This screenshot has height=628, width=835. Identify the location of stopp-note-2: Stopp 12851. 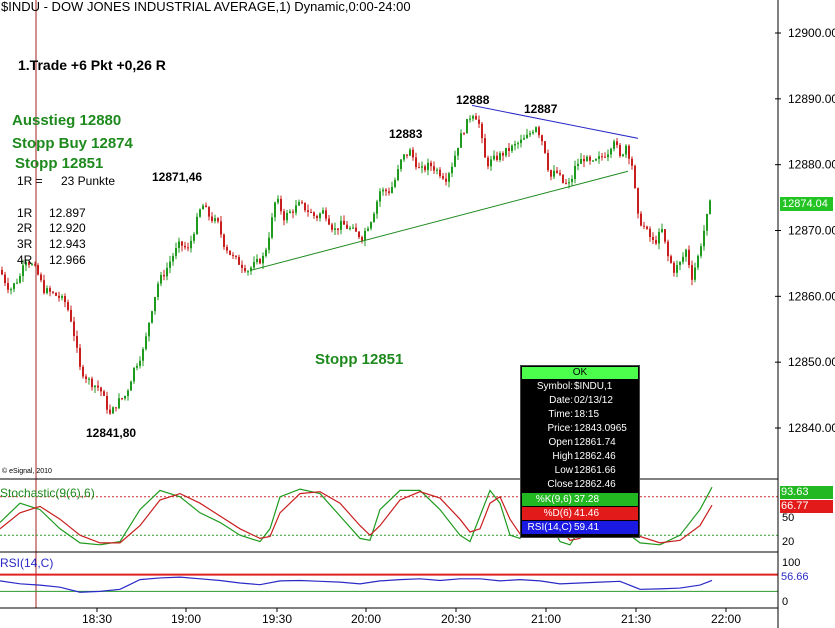
(359, 359).